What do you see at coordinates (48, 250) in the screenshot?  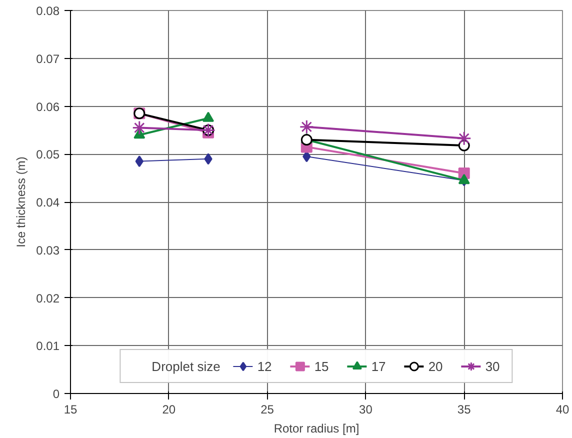 I see `y-tick-label: 0.03` at bounding box center [48, 250].